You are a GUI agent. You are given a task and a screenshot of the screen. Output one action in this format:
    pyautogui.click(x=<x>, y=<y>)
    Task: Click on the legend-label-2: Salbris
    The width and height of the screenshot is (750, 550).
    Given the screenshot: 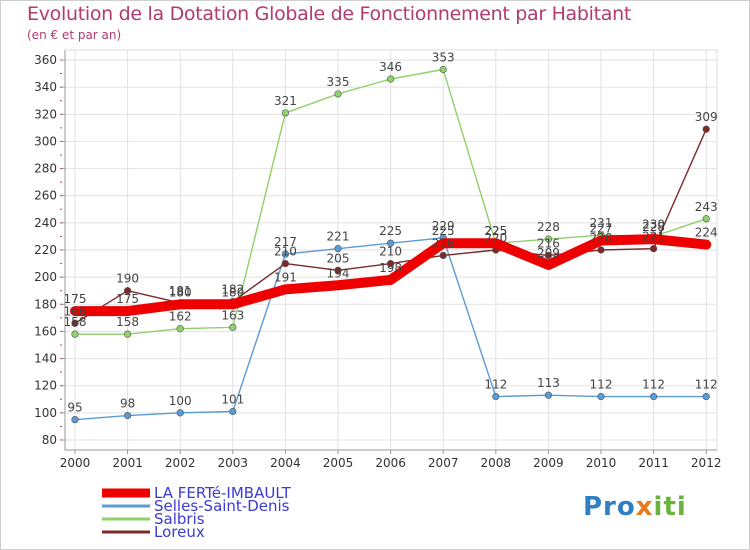 What is the action you would take?
    pyautogui.click(x=179, y=519)
    